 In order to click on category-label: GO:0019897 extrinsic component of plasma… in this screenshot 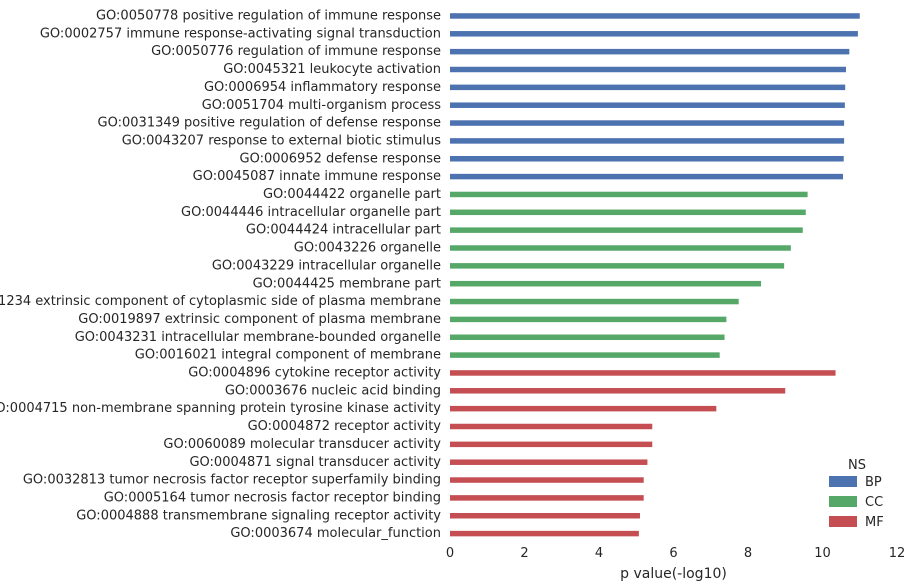, I will do `click(259, 319)`.